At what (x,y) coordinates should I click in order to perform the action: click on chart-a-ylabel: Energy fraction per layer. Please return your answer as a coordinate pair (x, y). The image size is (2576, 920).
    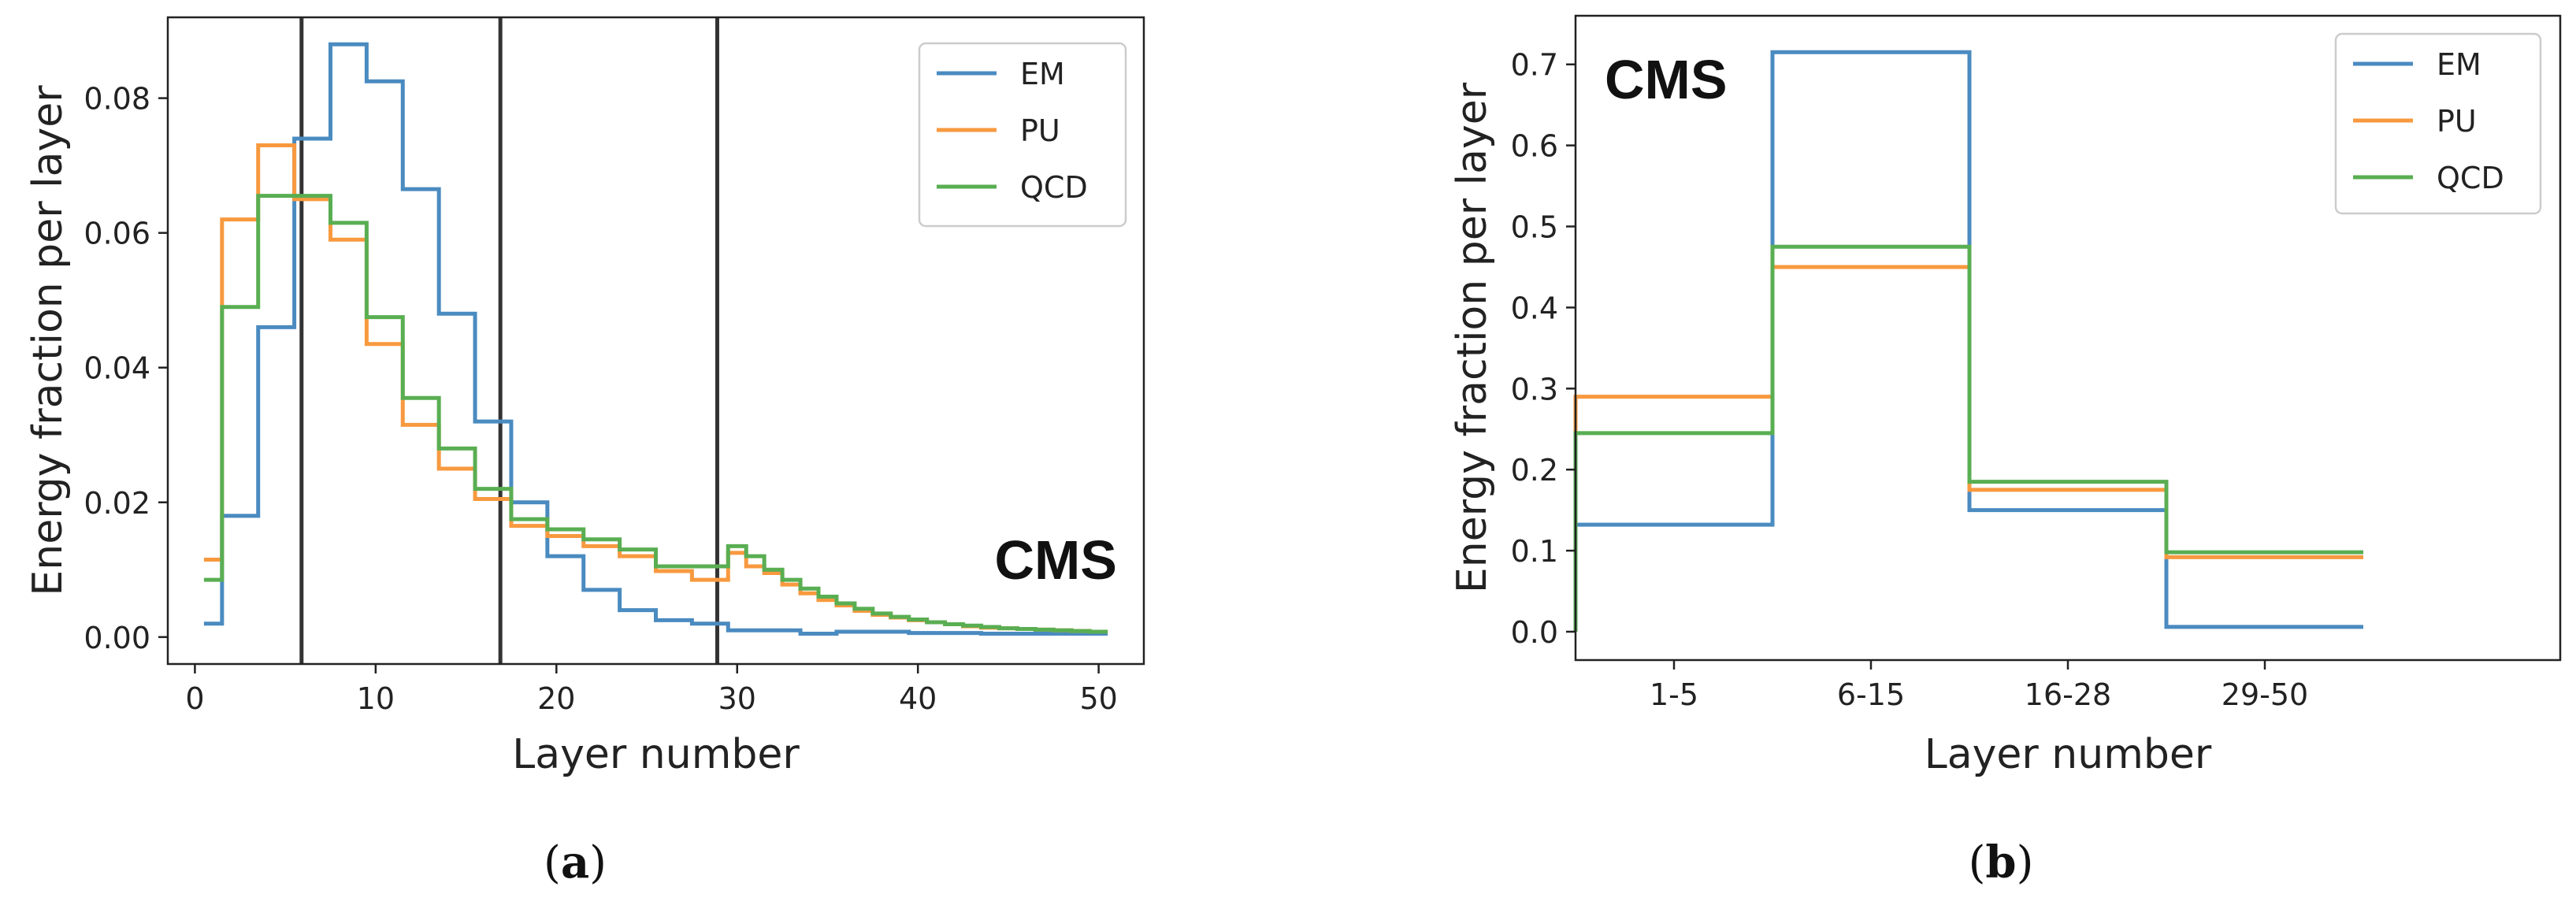
    Looking at the image, I should click on (48, 340).